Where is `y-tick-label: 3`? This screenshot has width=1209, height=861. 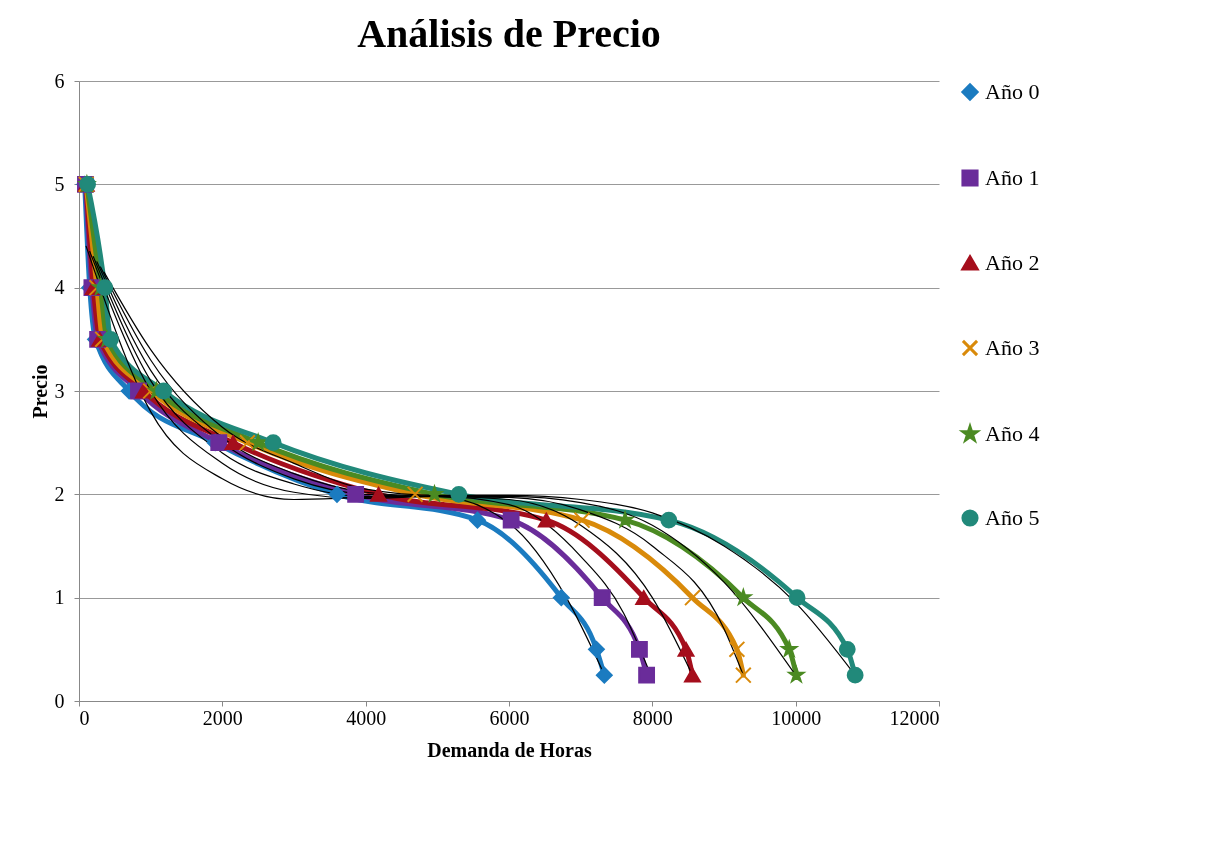 y-tick-label: 3 is located at coordinates (59, 390).